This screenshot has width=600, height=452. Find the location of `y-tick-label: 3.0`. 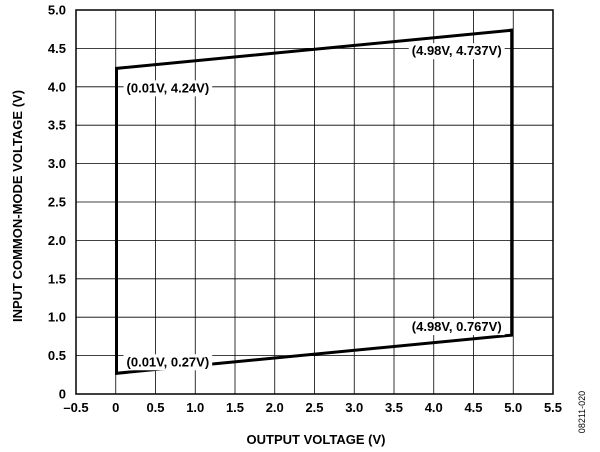

y-tick-label: 3.0 is located at coordinates (57, 163).